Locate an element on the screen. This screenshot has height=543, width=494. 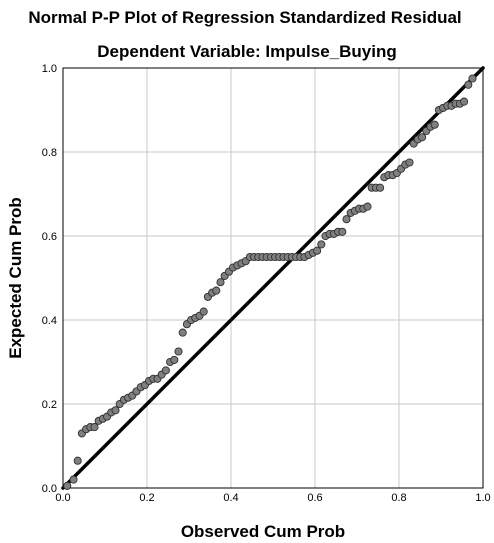
chart-subtitle: Dependent Variable: Impulse_Buying is located at coordinates (247, 51).